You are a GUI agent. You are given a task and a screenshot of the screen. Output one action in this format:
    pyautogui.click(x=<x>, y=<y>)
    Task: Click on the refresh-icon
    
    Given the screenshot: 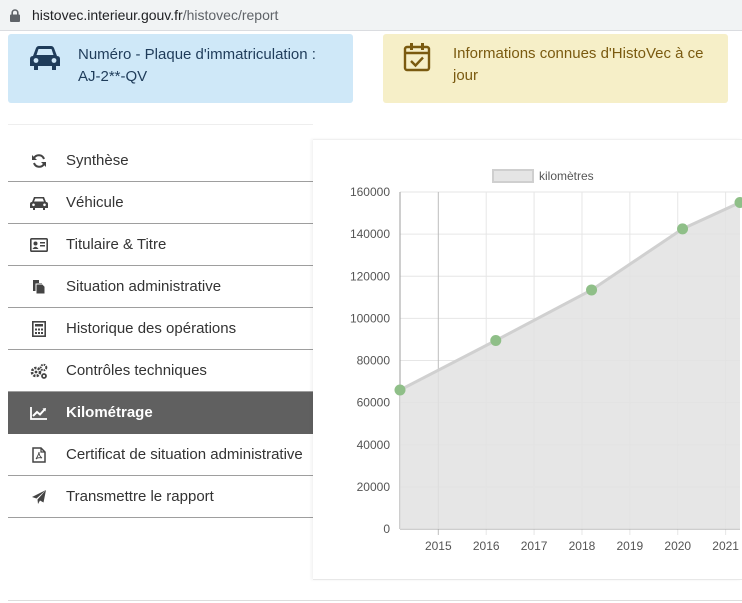 What is the action you would take?
    pyautogui.click(x=39, y=161)
    